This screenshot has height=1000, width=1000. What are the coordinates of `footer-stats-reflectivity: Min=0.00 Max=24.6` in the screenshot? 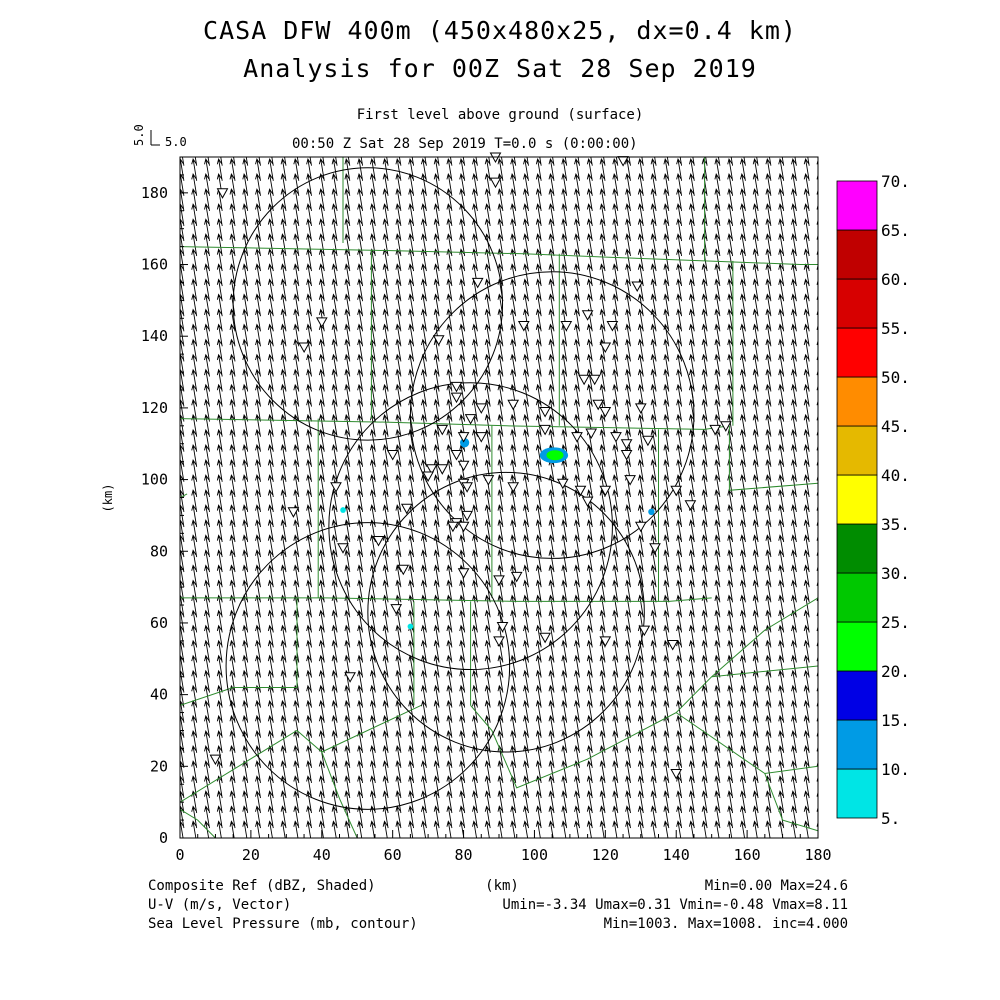 It's located at (776, 886).